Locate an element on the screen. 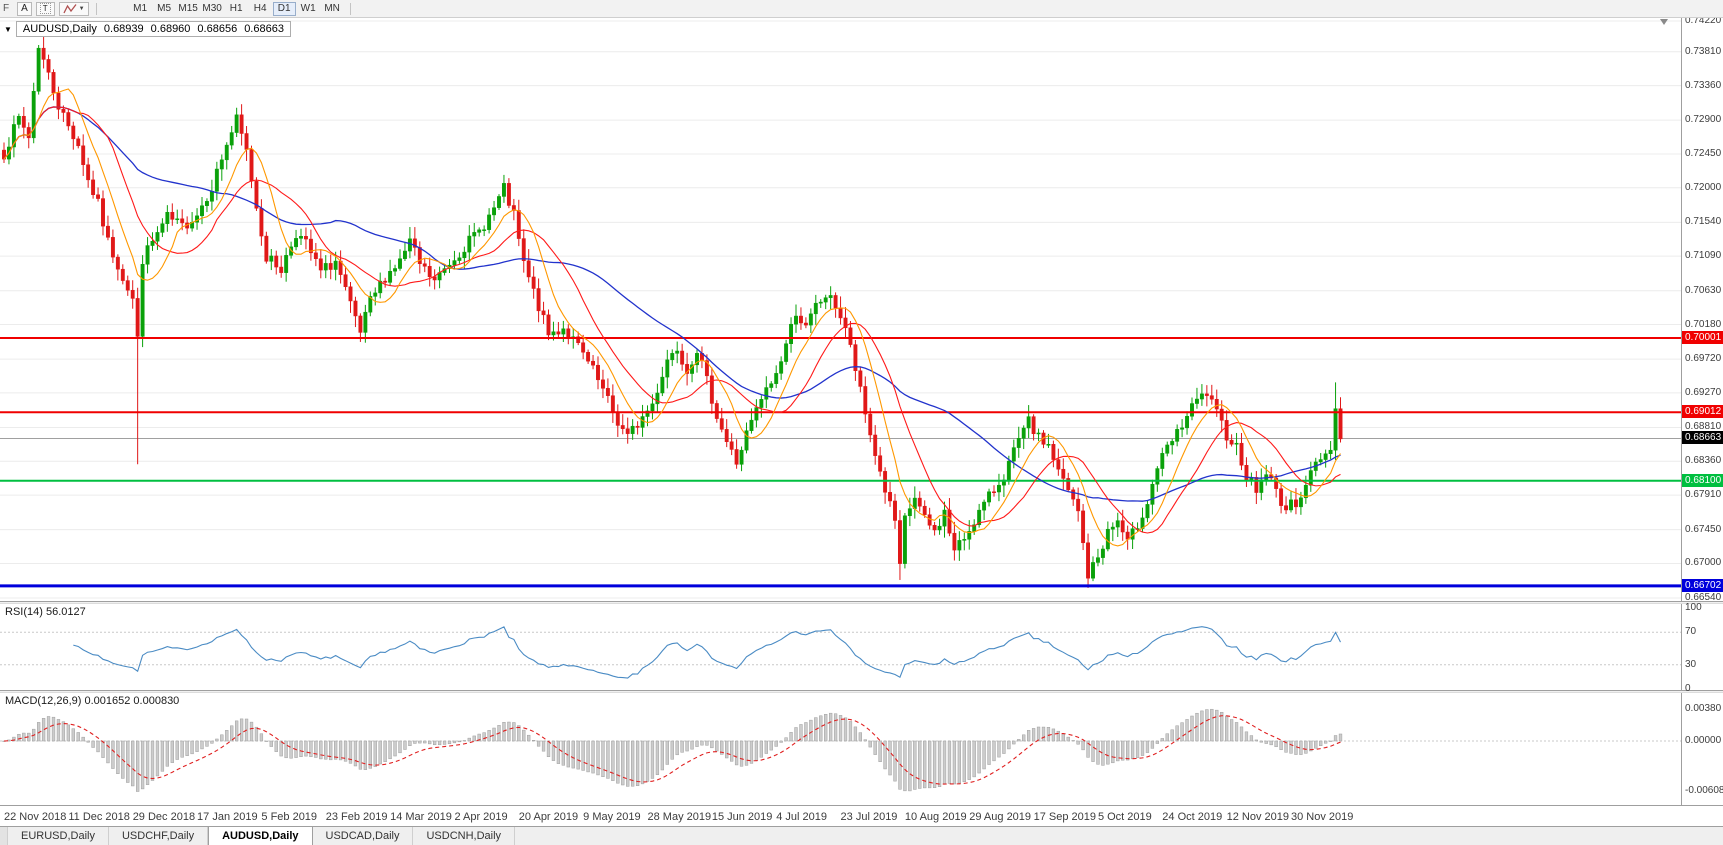 The height and width of the screenshot is (845, 1723). timeframe-button-h1: H1 is located at coordinates (236, 9).